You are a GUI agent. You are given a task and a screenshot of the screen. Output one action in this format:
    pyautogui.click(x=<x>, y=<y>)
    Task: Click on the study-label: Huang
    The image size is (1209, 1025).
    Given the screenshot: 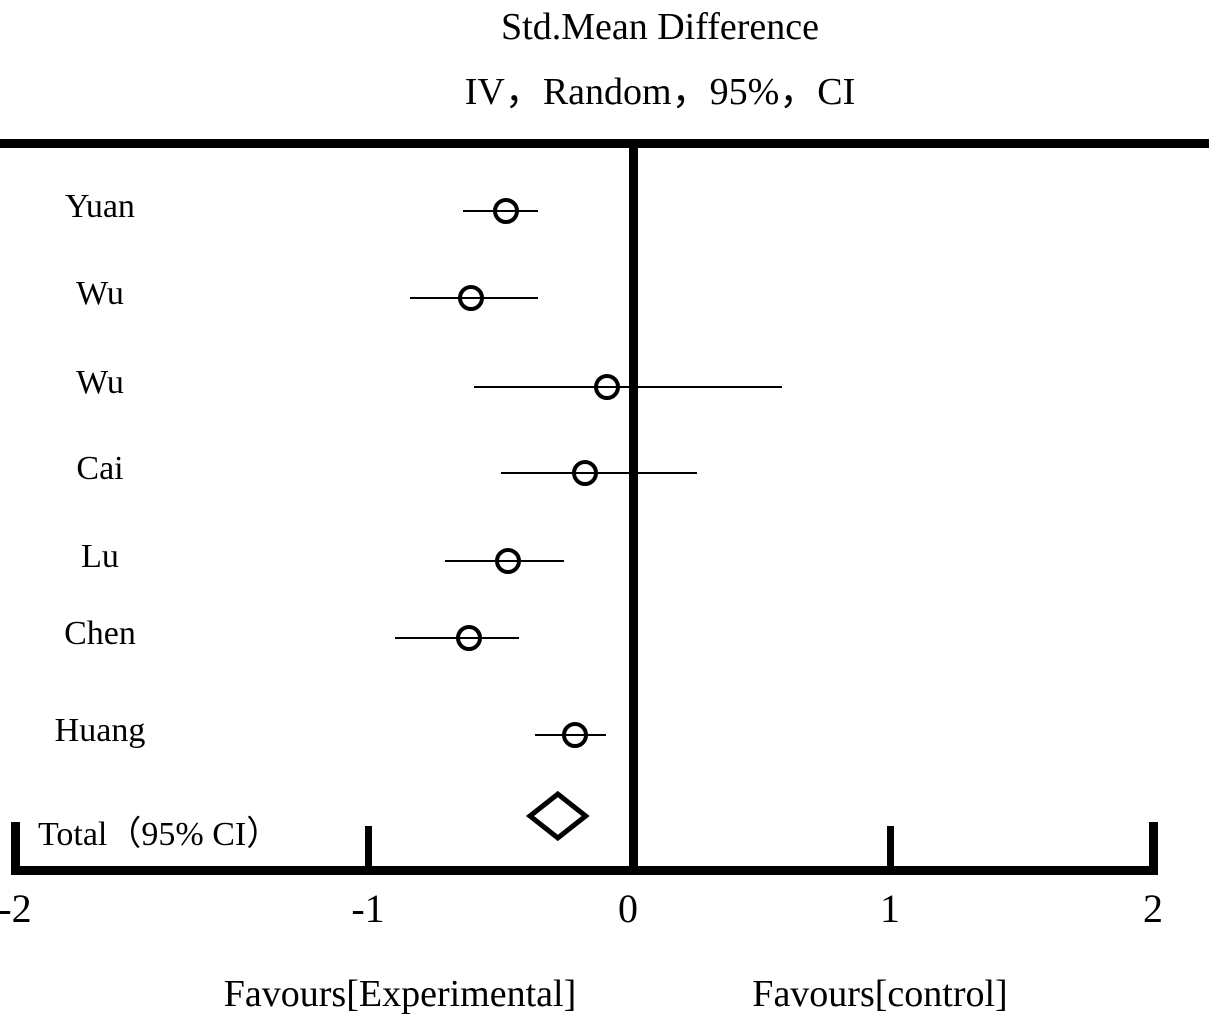 What is the action you would take?
    pyautogui.click(x=100, y=730)
    